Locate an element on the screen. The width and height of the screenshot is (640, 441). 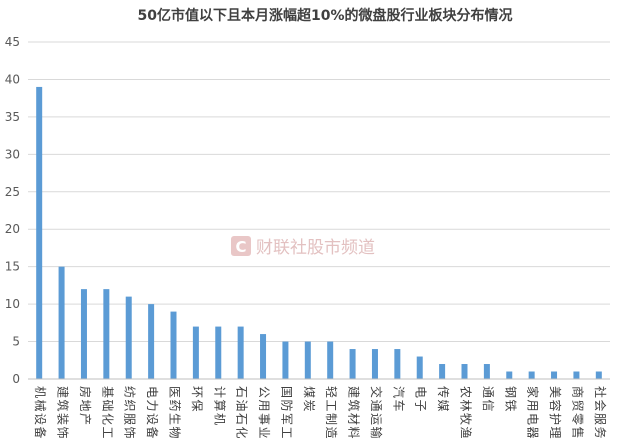
svg-text: 钢 is located at coordinates (510, 392).